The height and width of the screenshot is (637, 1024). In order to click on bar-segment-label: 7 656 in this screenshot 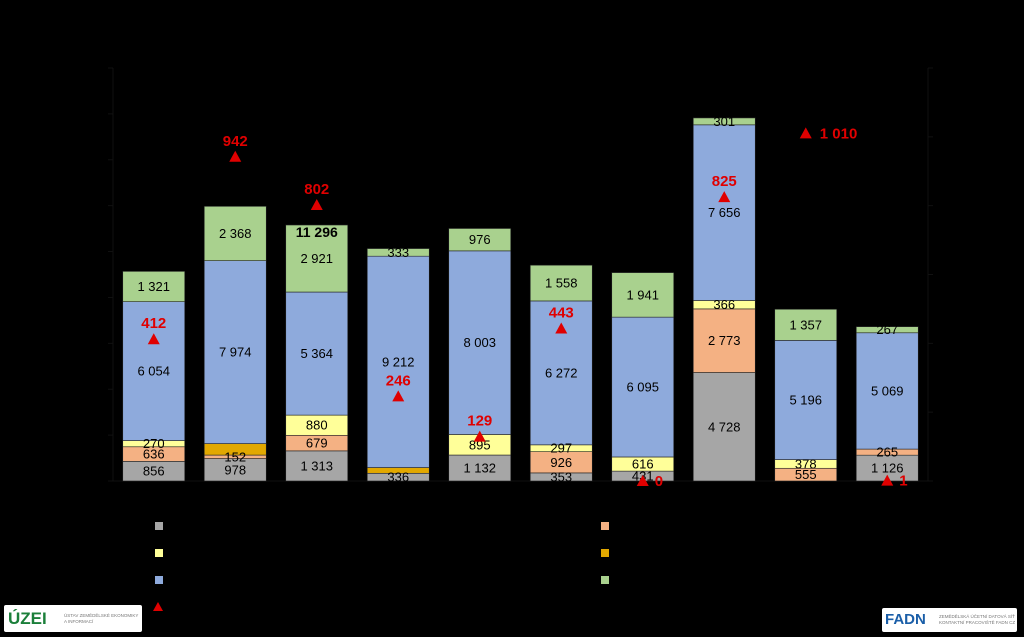, I will do `click(724, 212)`.